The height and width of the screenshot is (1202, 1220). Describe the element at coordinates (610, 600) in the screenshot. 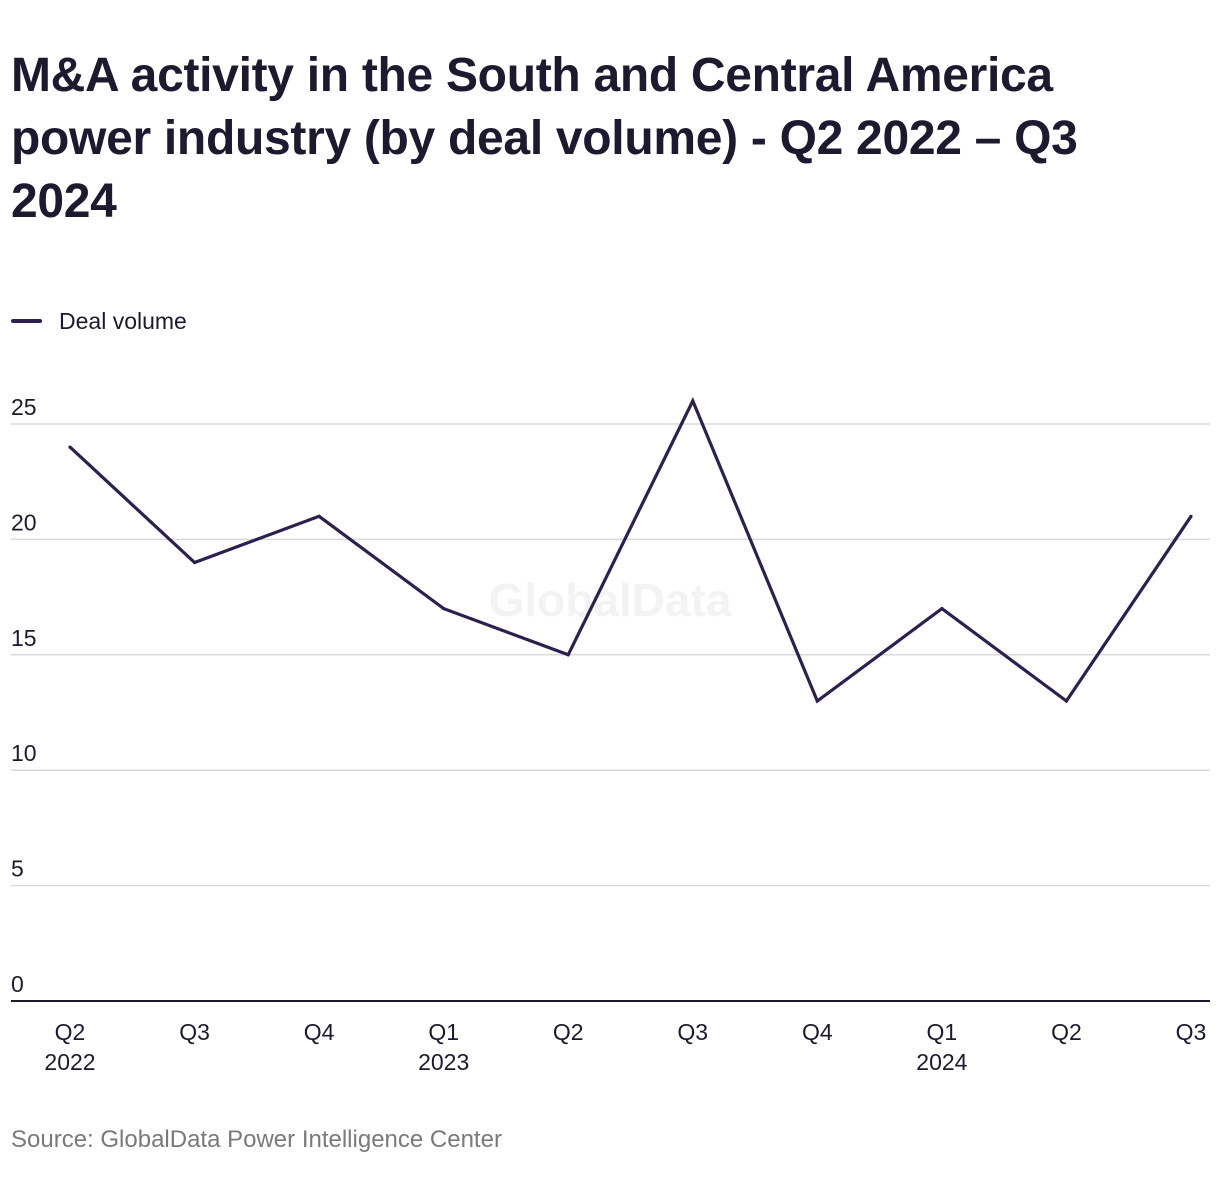

I see `watermark-text: GlobalData` at that location.